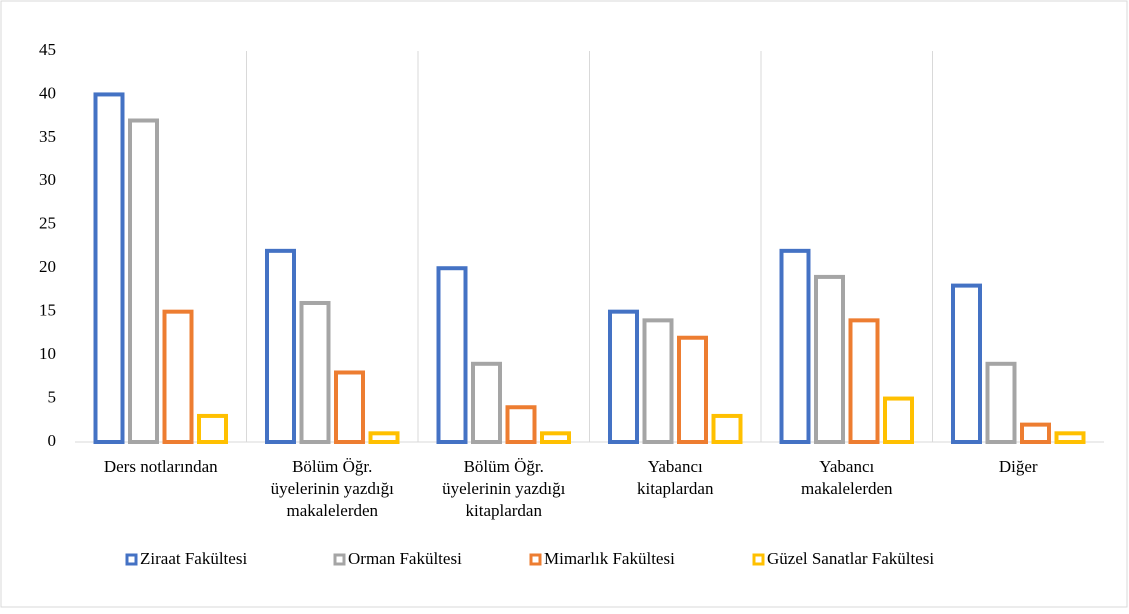 Image resolution: width=1129 pixels, height=614 pixels. What do you see at coordinates (47, 266) in the screenshot?
I see `y-tick-label: 20` at bounding box center [47, 266].